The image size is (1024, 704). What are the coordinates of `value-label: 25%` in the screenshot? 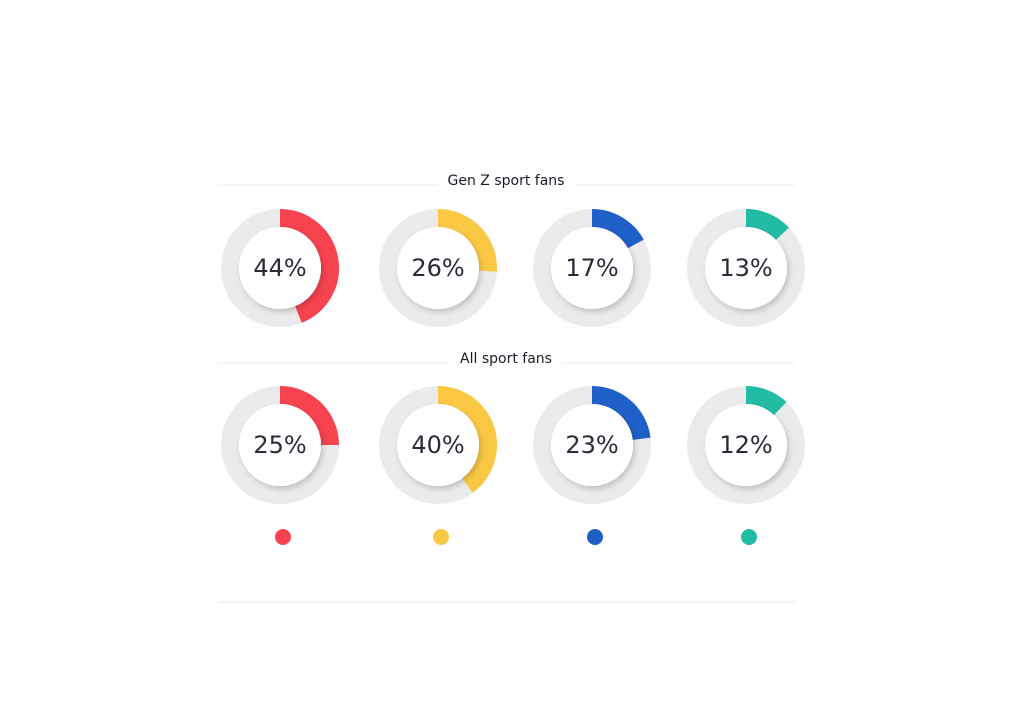 It's located at (279, 445).